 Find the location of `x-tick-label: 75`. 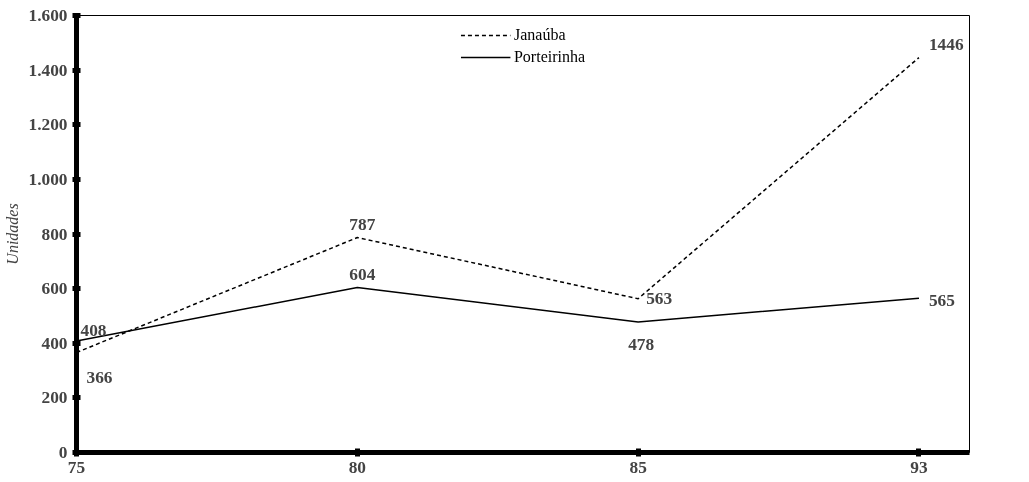

x-tick-label: 75 is located at coordinates (76, 467).